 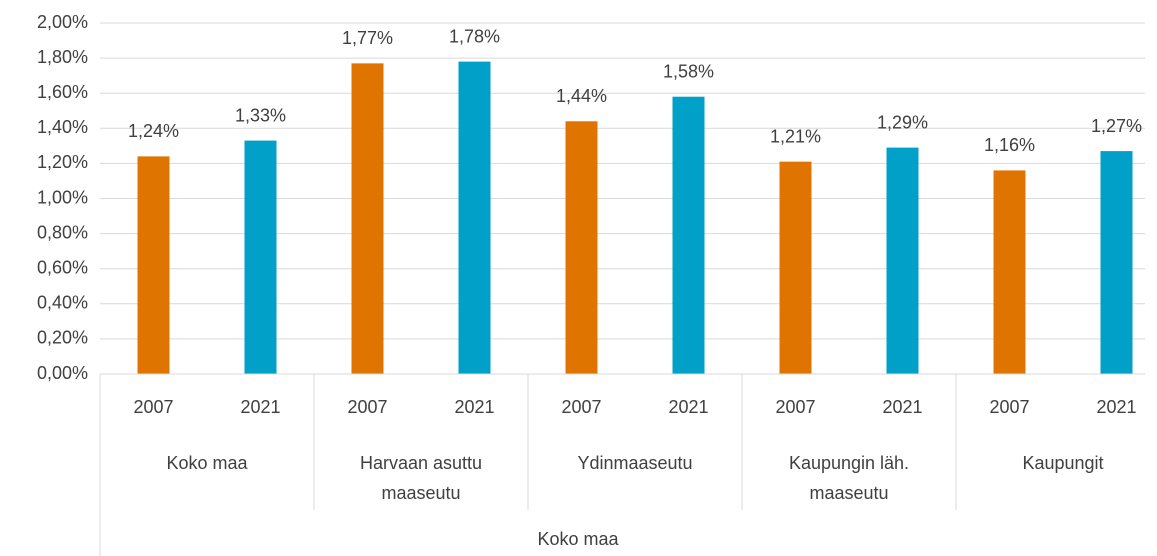 I want to click on y-tick-label: 1,40%, so click(x=62, y=127).